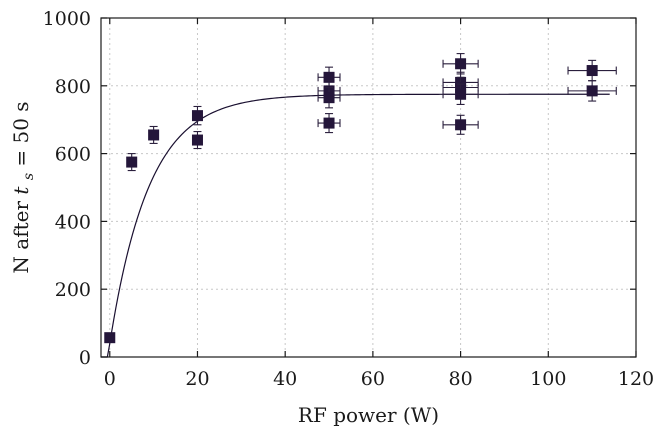 This screenshot has width=655, height=436. What do you see at coordinates (110, 379) in the screenshot?
I see `x-tick-label: 0` at bounding box center [110, 379].